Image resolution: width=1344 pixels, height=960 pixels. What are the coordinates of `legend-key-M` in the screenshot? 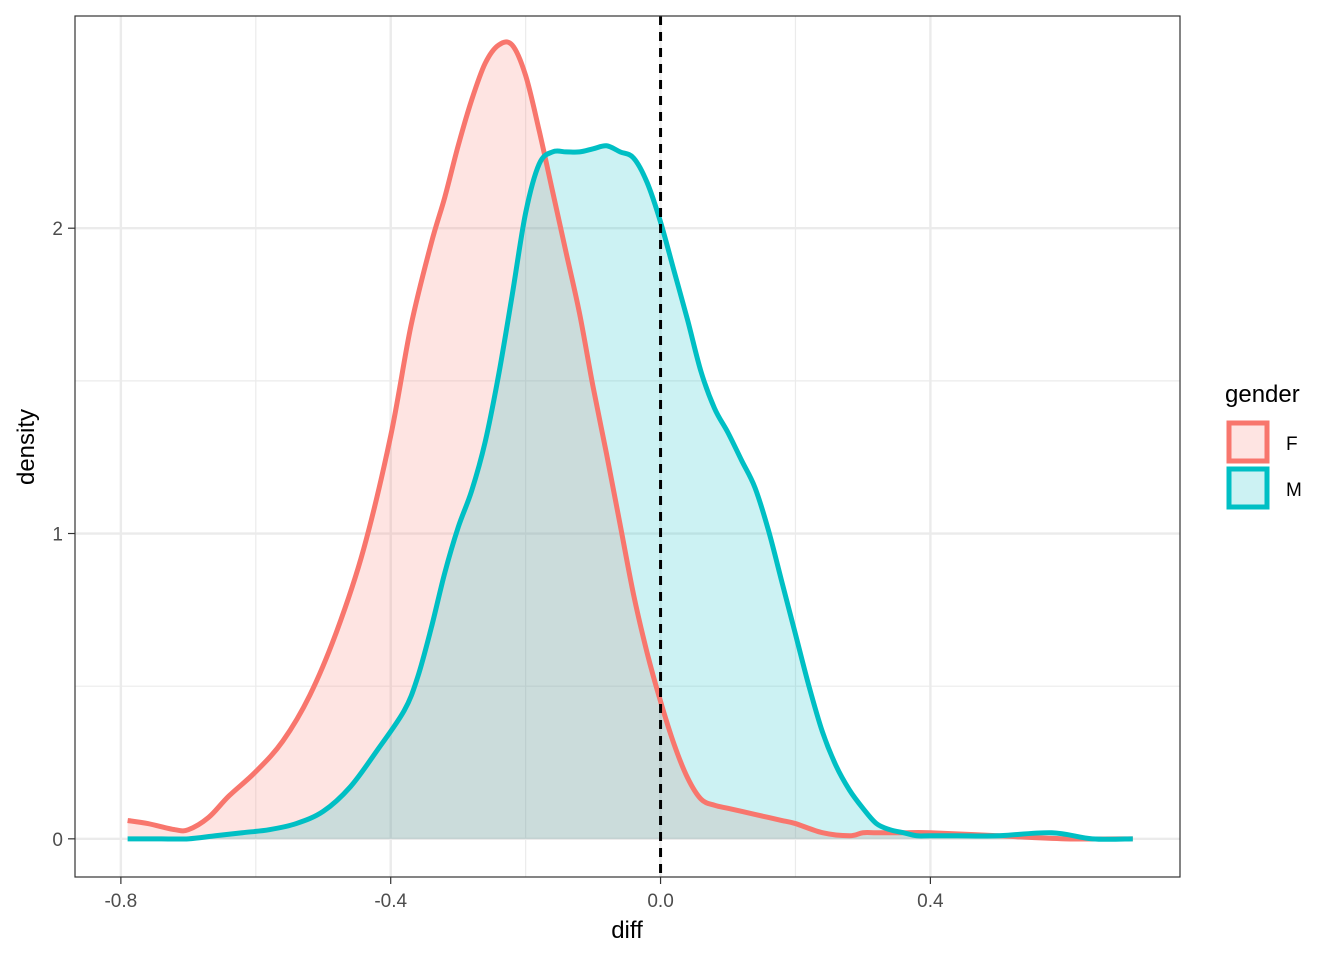 It's located at (1248, 488).